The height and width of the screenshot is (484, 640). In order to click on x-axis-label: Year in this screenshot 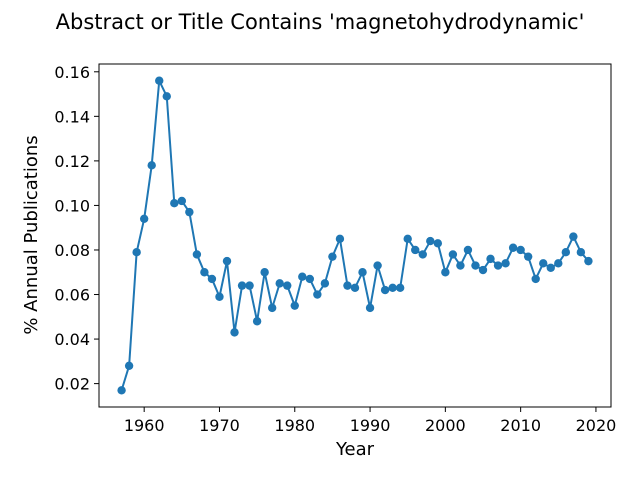, I will do `click(355, 449)`.